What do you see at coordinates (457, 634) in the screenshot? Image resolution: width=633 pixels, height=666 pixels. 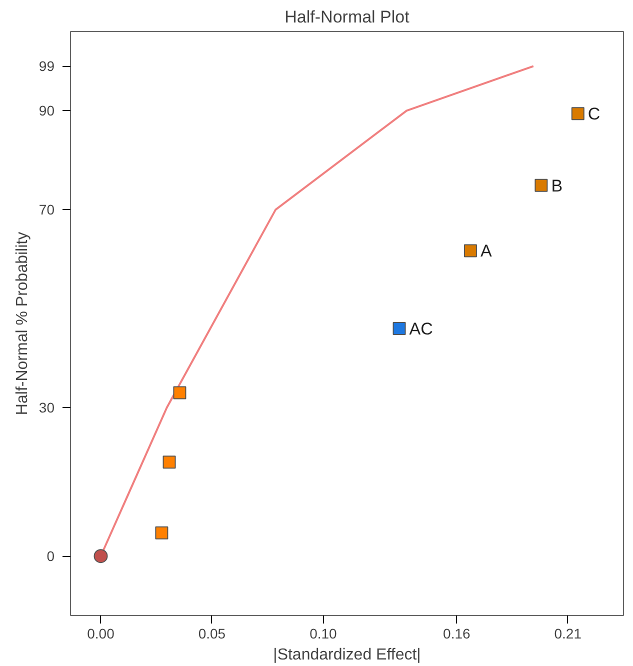 I see `x-tick-label: 0.16` at bounding box center [457, 634].